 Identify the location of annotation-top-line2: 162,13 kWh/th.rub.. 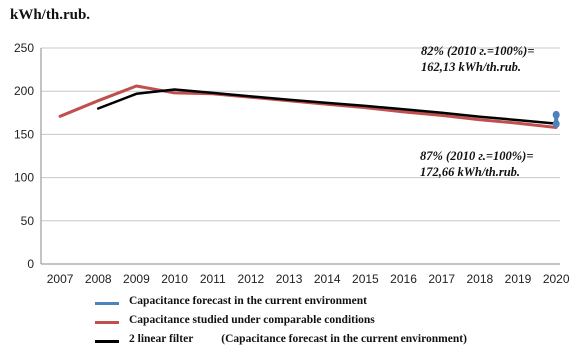
(471, 67).